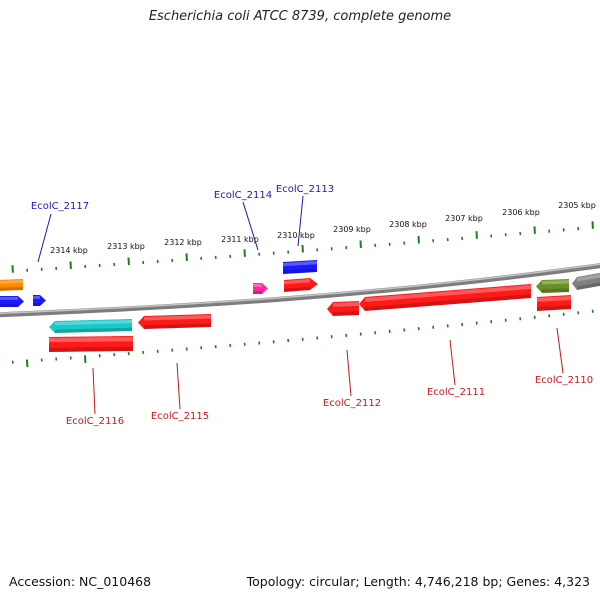 The width and height of the screenshot is (600, 600). I want to click on tick-label: 2308 kbp, so click(408, 224).